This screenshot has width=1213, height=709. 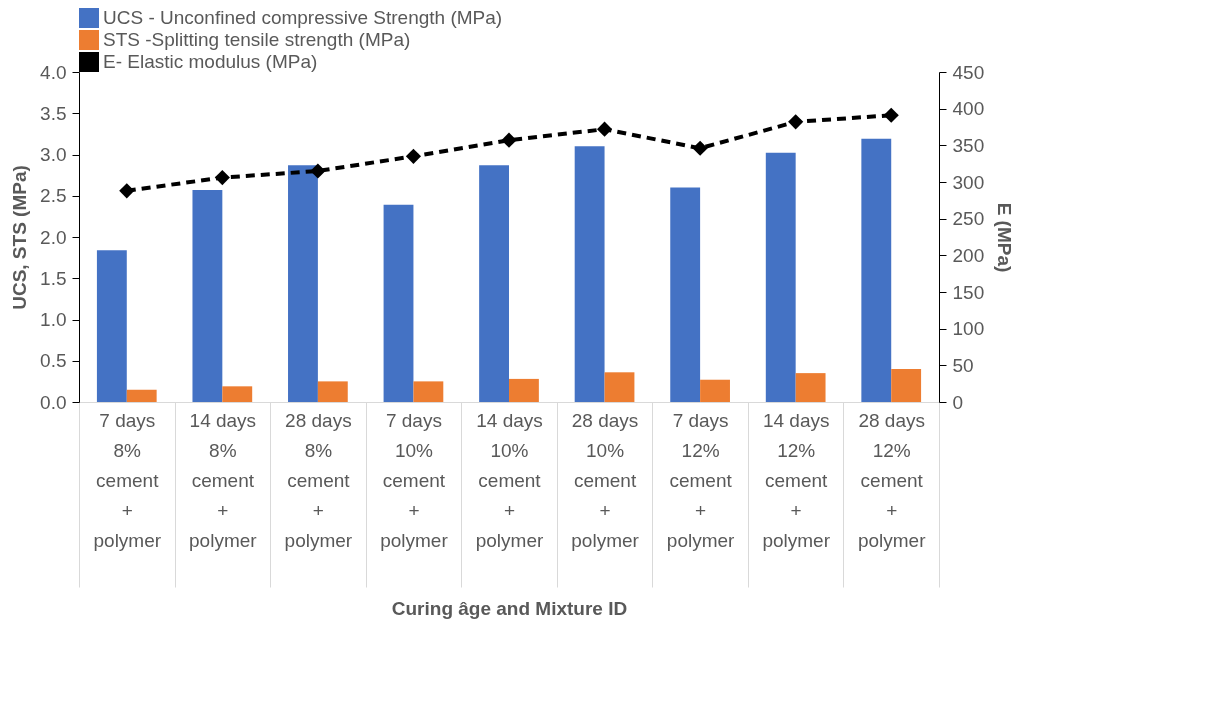 What do you see at coordinates (53, 319) in the screenshot?
I see `y-tick-label: 1.0` at bounding box center [53, 319].